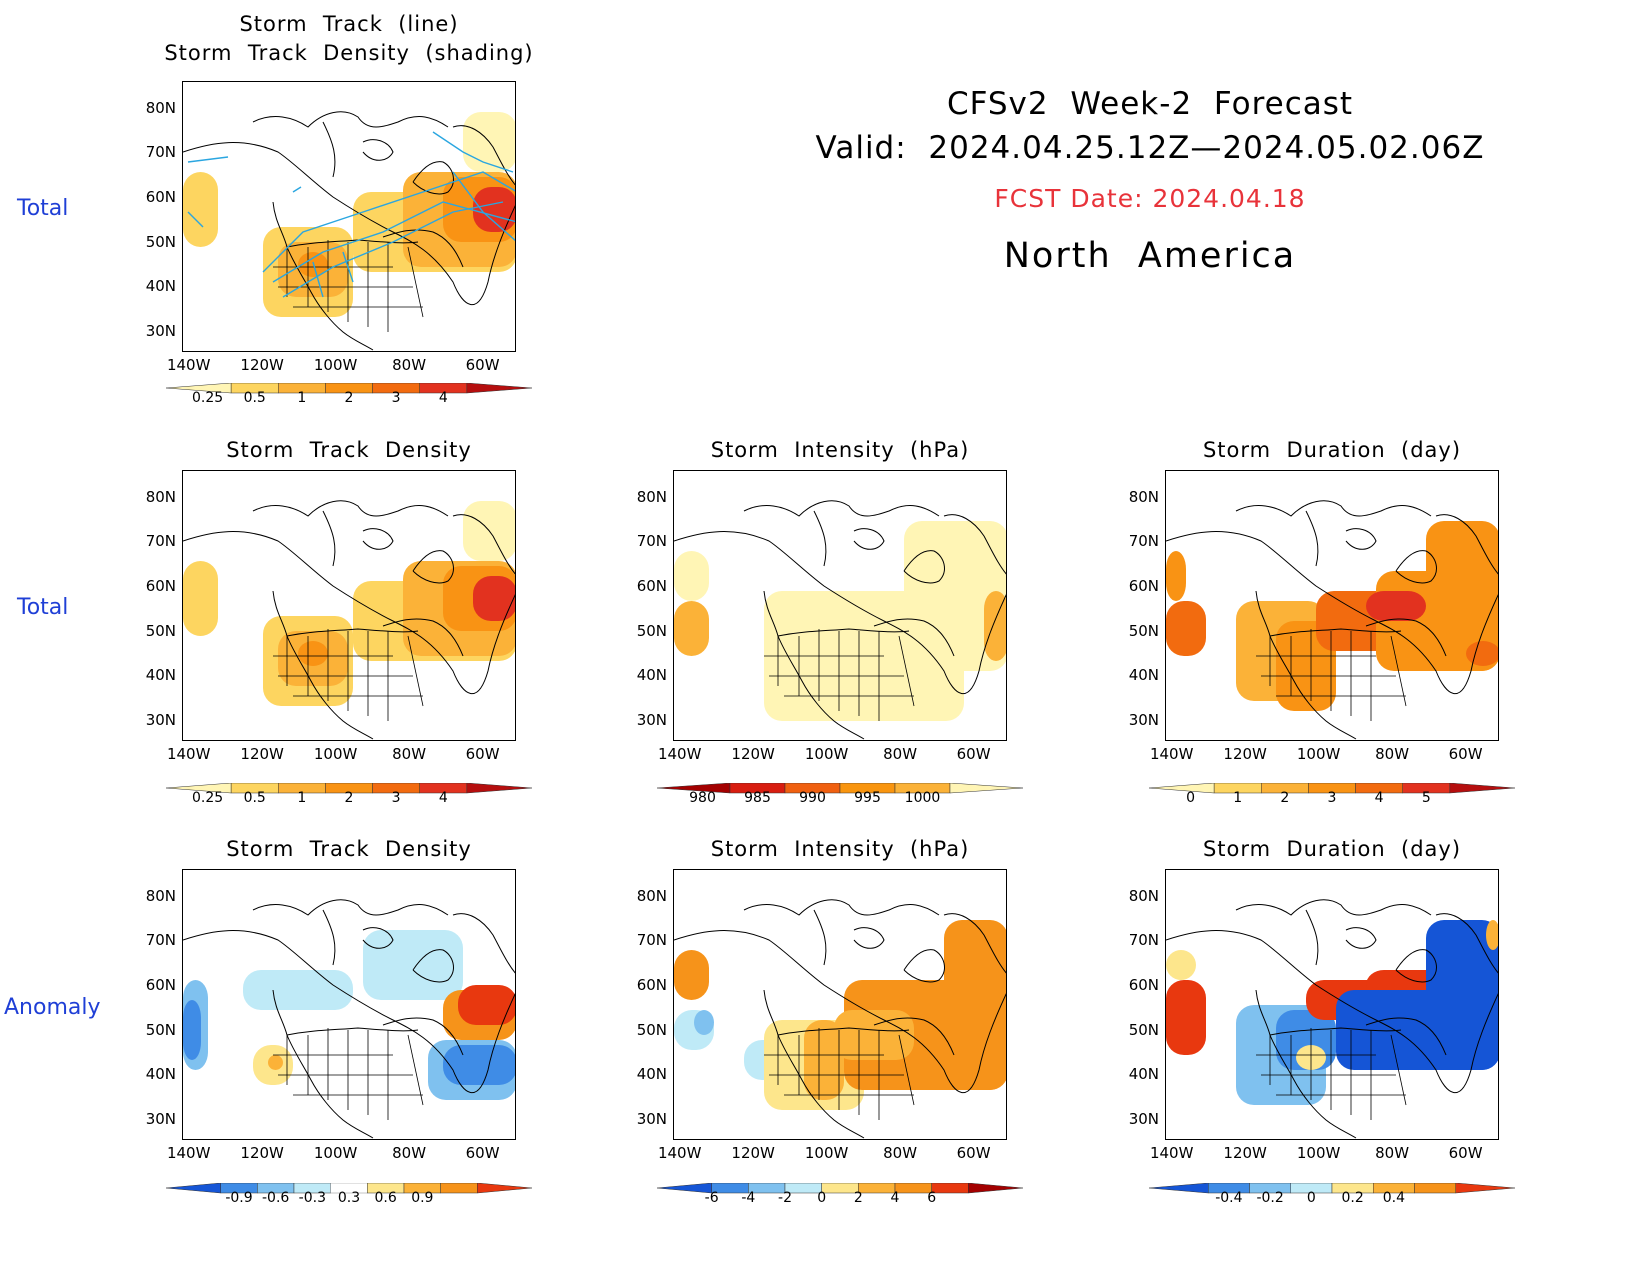 The width and height of the screenshot is (1650, 1275). Describe the element at coordinates (302, 398) in the screenshot. I see `colorbar-tick-label: 1` at that location.